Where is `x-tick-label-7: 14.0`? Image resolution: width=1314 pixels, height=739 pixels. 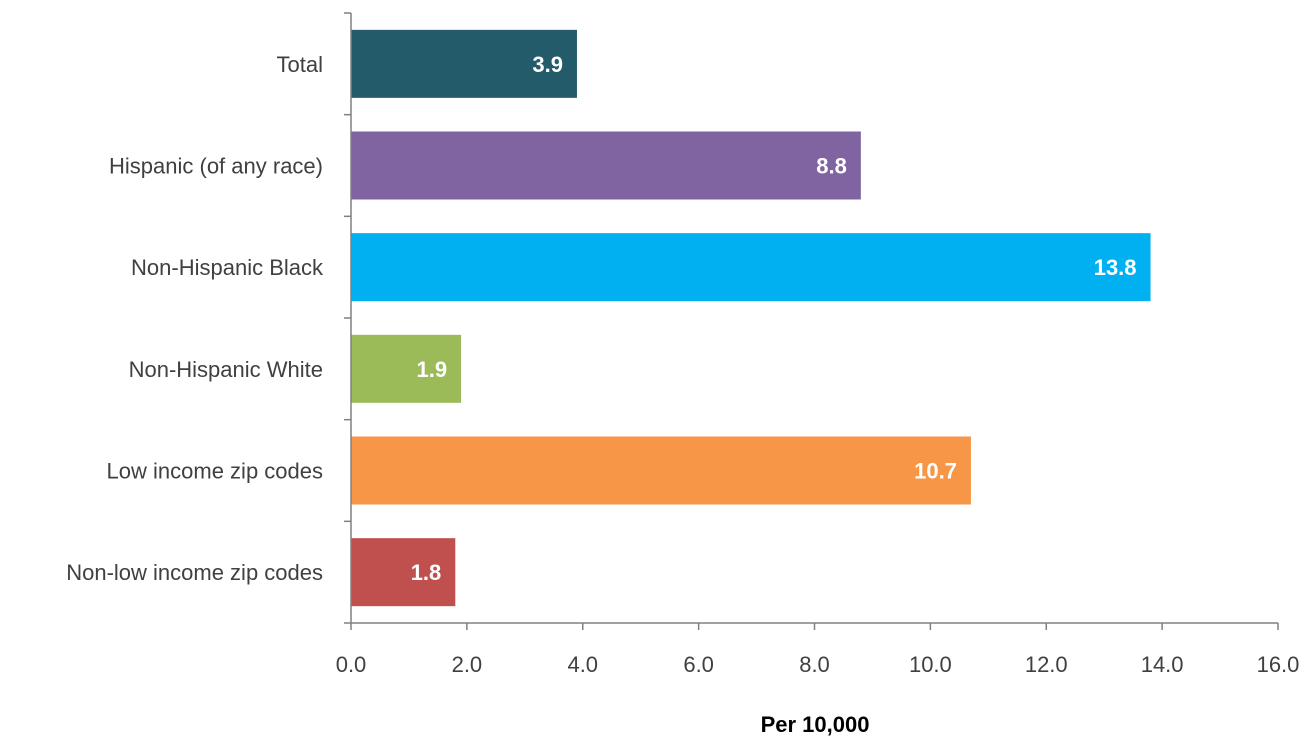
x-tick-label-7: 14.0 is located at coordinates (1162, 664).